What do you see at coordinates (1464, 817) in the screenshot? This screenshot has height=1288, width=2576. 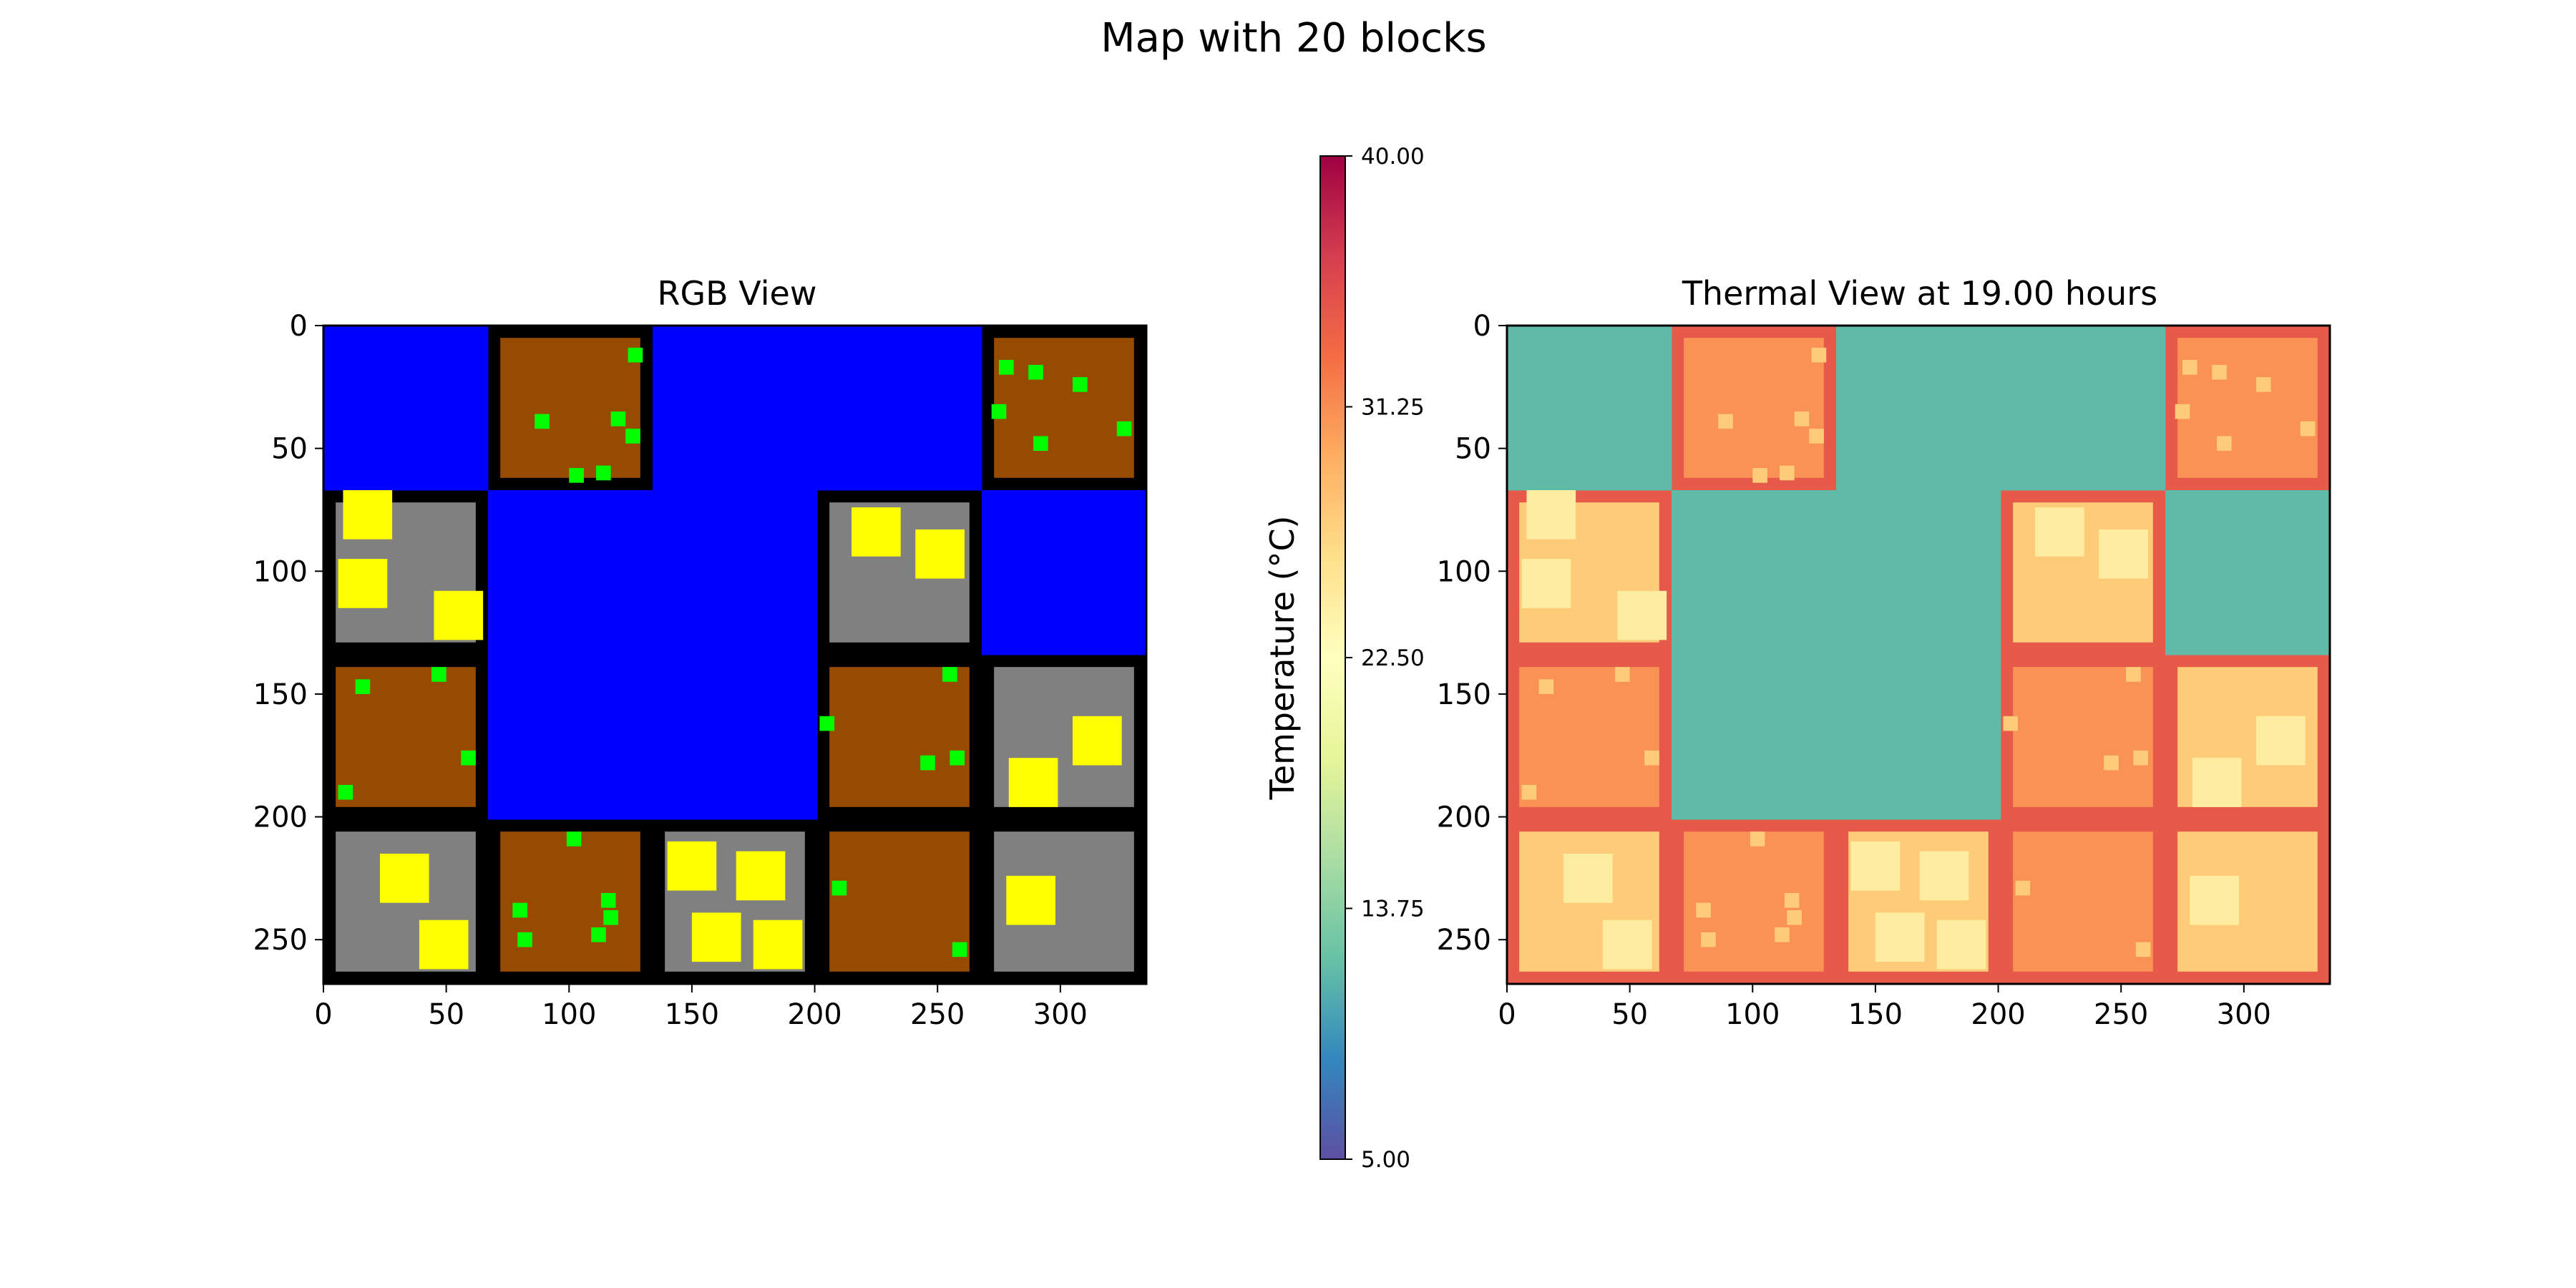 I see `thermal-y-tick-label: 200` at bounding box center [1464, 817].